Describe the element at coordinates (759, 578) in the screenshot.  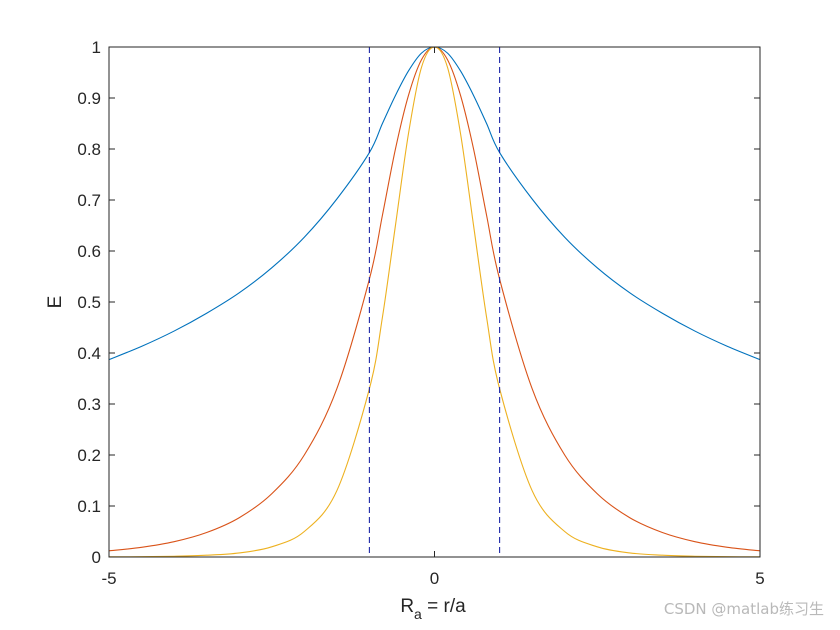
I see `x-tick-label: 5` at that location.